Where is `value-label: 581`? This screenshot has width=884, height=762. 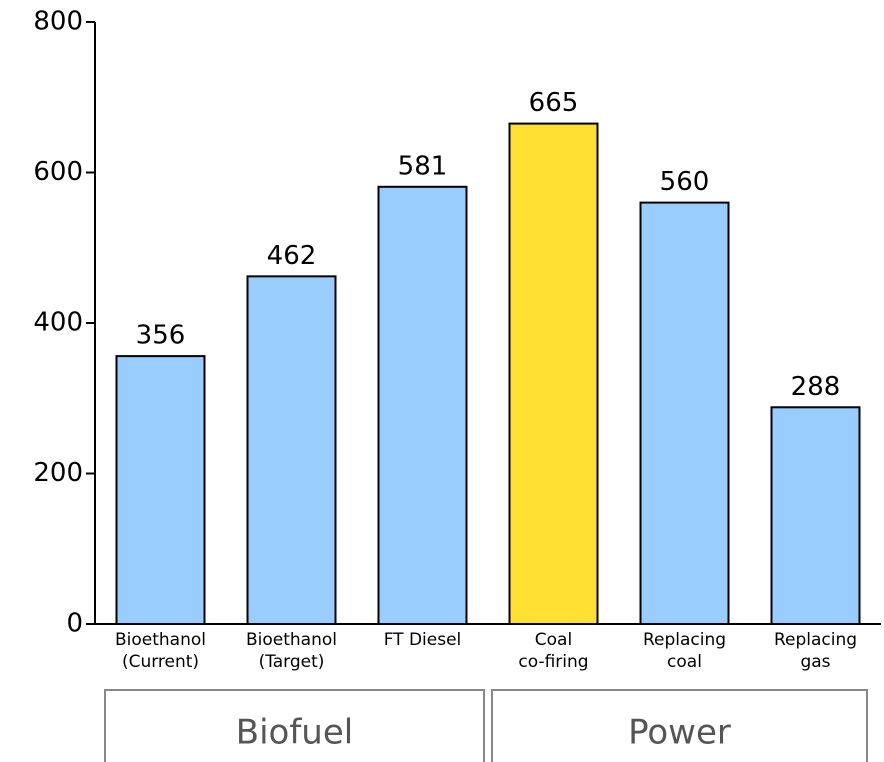
value-label: 581 is located at coordinates (423, 166).